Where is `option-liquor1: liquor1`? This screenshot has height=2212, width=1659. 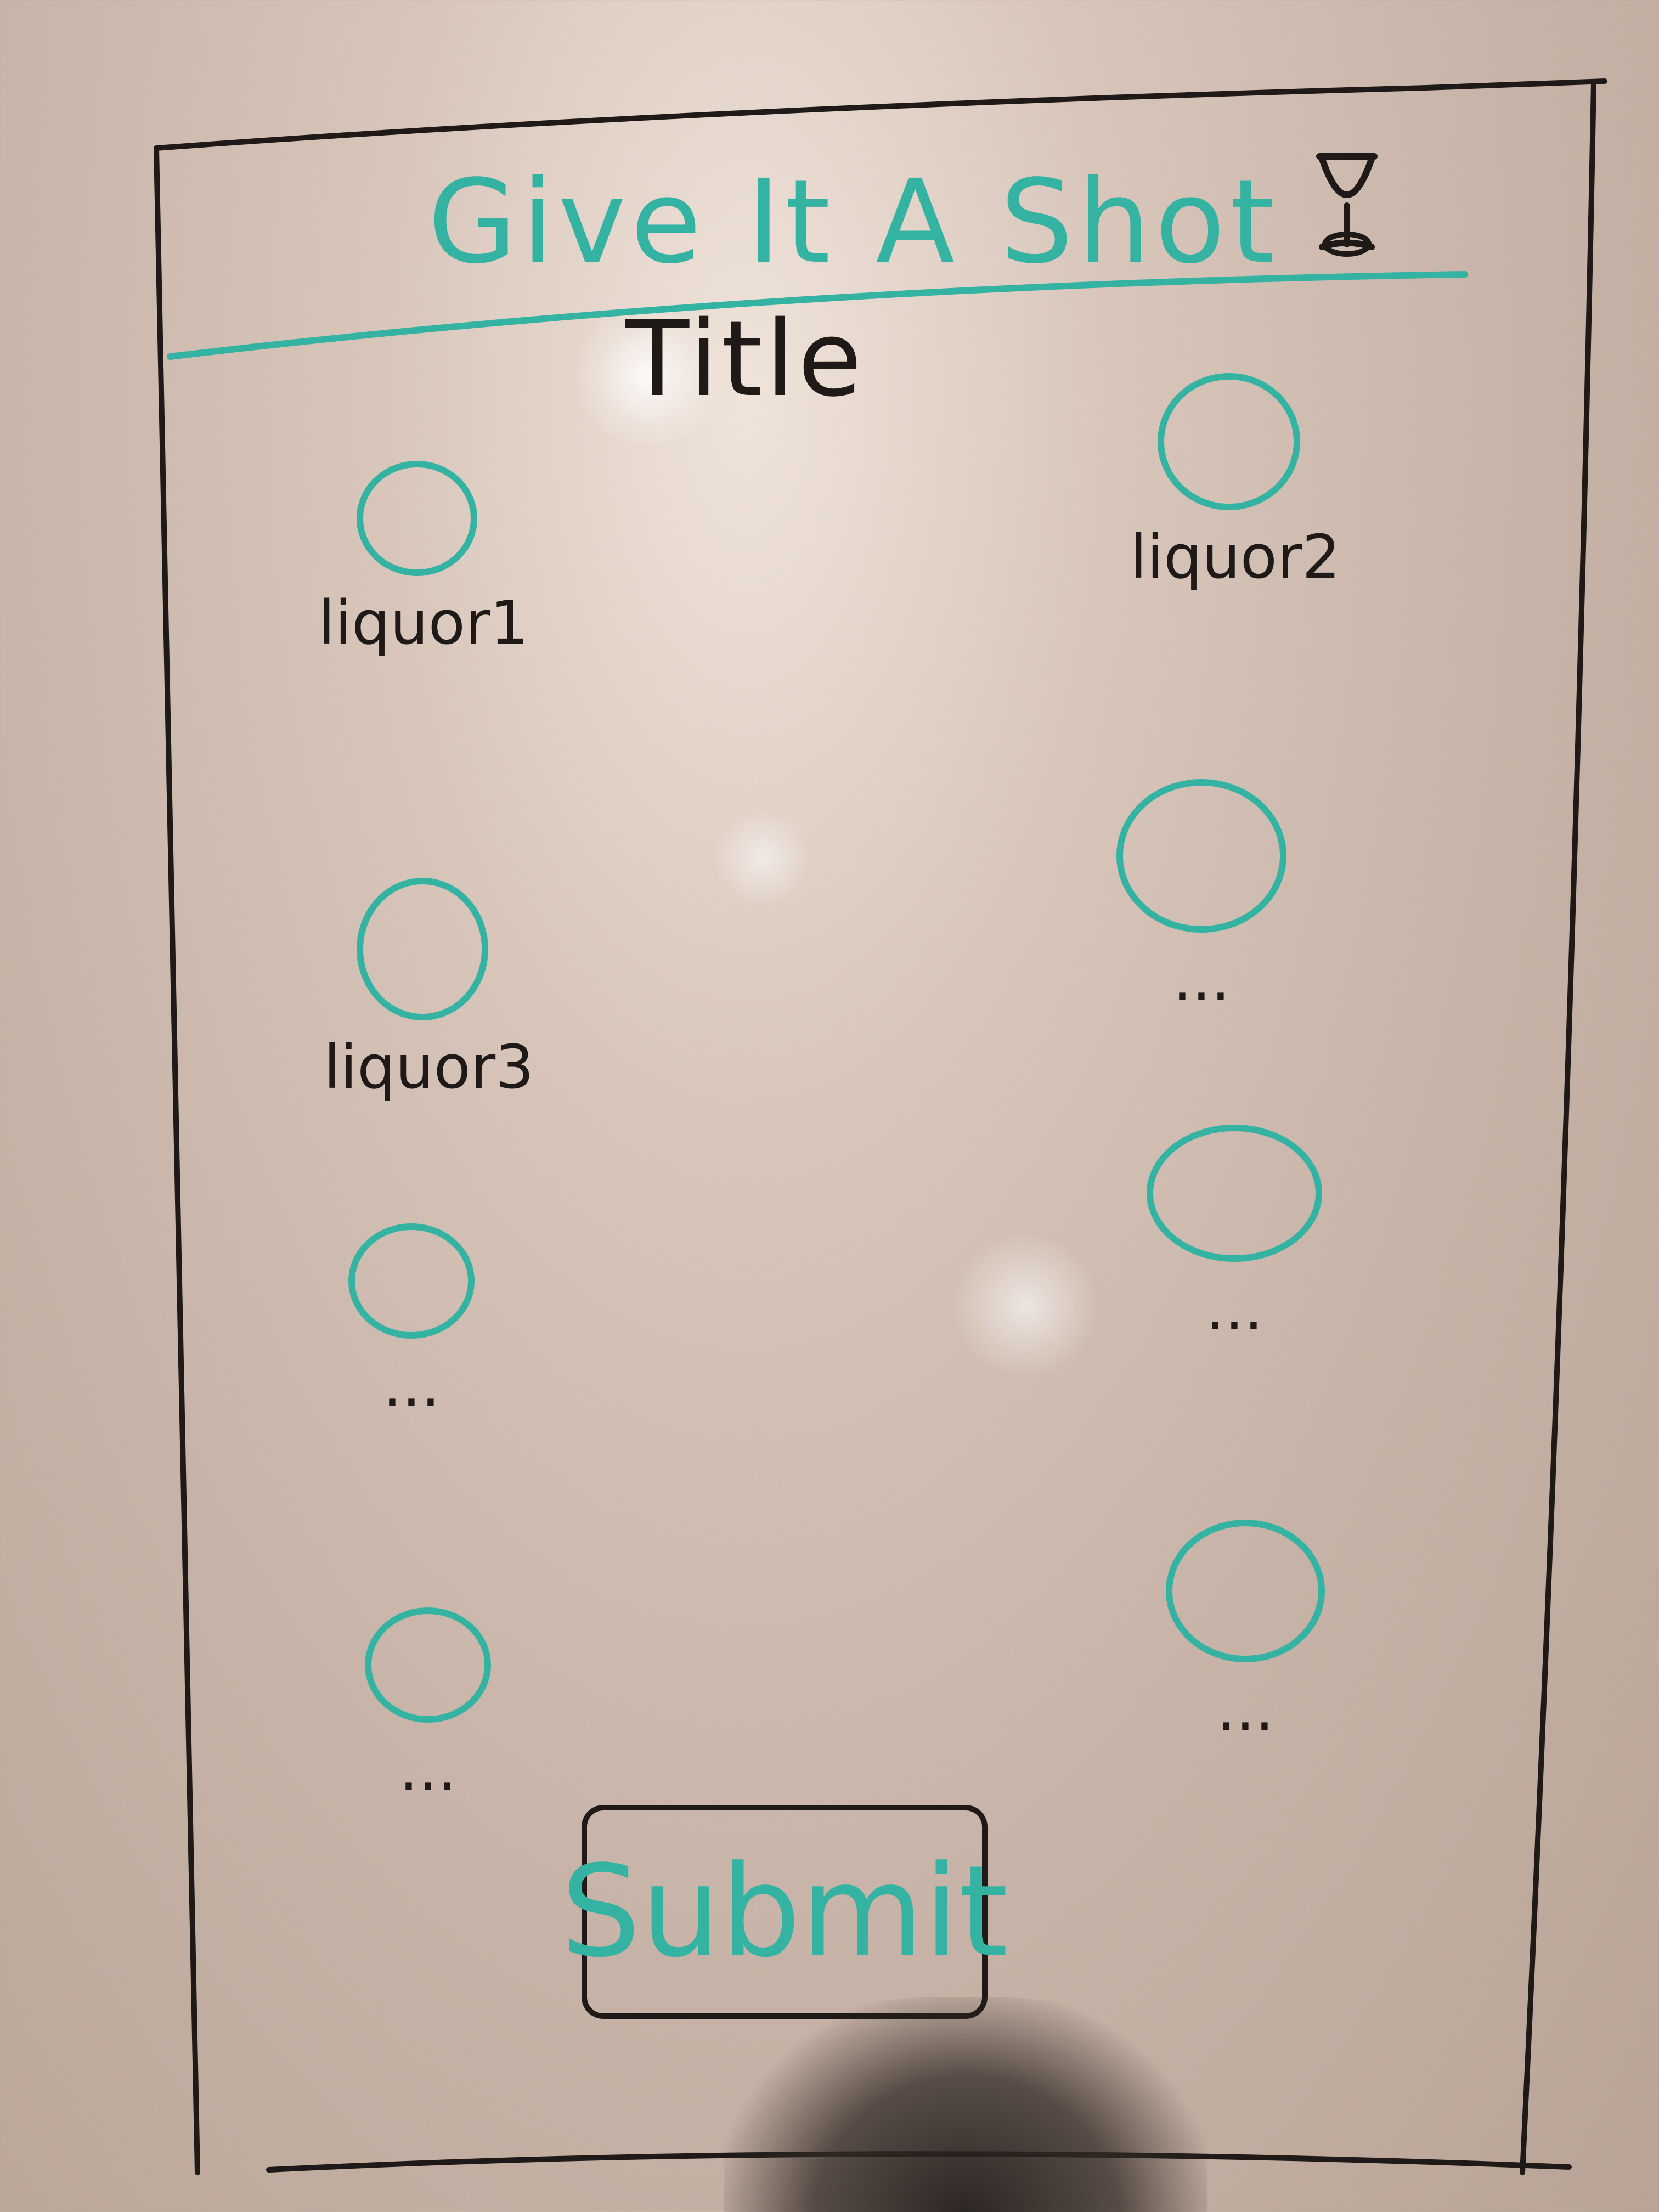 option-liquor1: liquor1 is located at coordinates (423, 559).